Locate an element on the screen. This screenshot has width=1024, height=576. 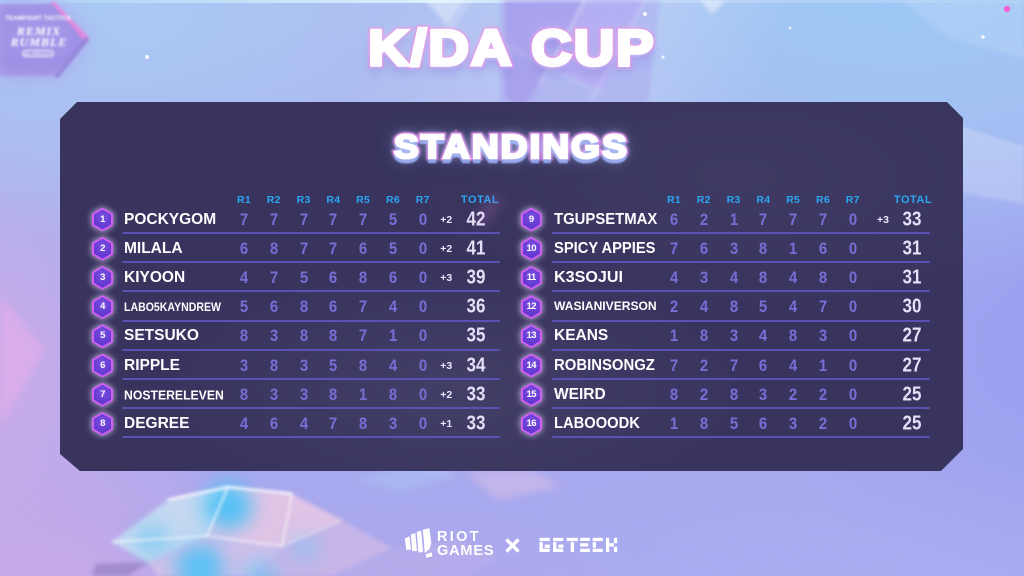
svg-text: GAMES is located at coordinates (465, 551).